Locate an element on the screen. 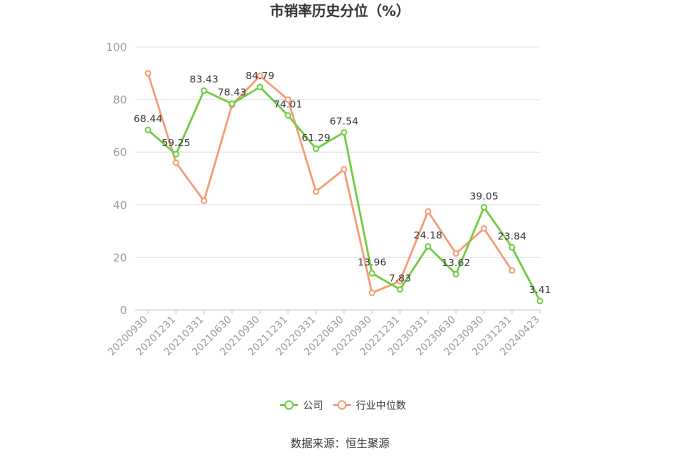 This screenshot has height=464, width=680. data-label: 84.79 is located at coordinates (260, 76).